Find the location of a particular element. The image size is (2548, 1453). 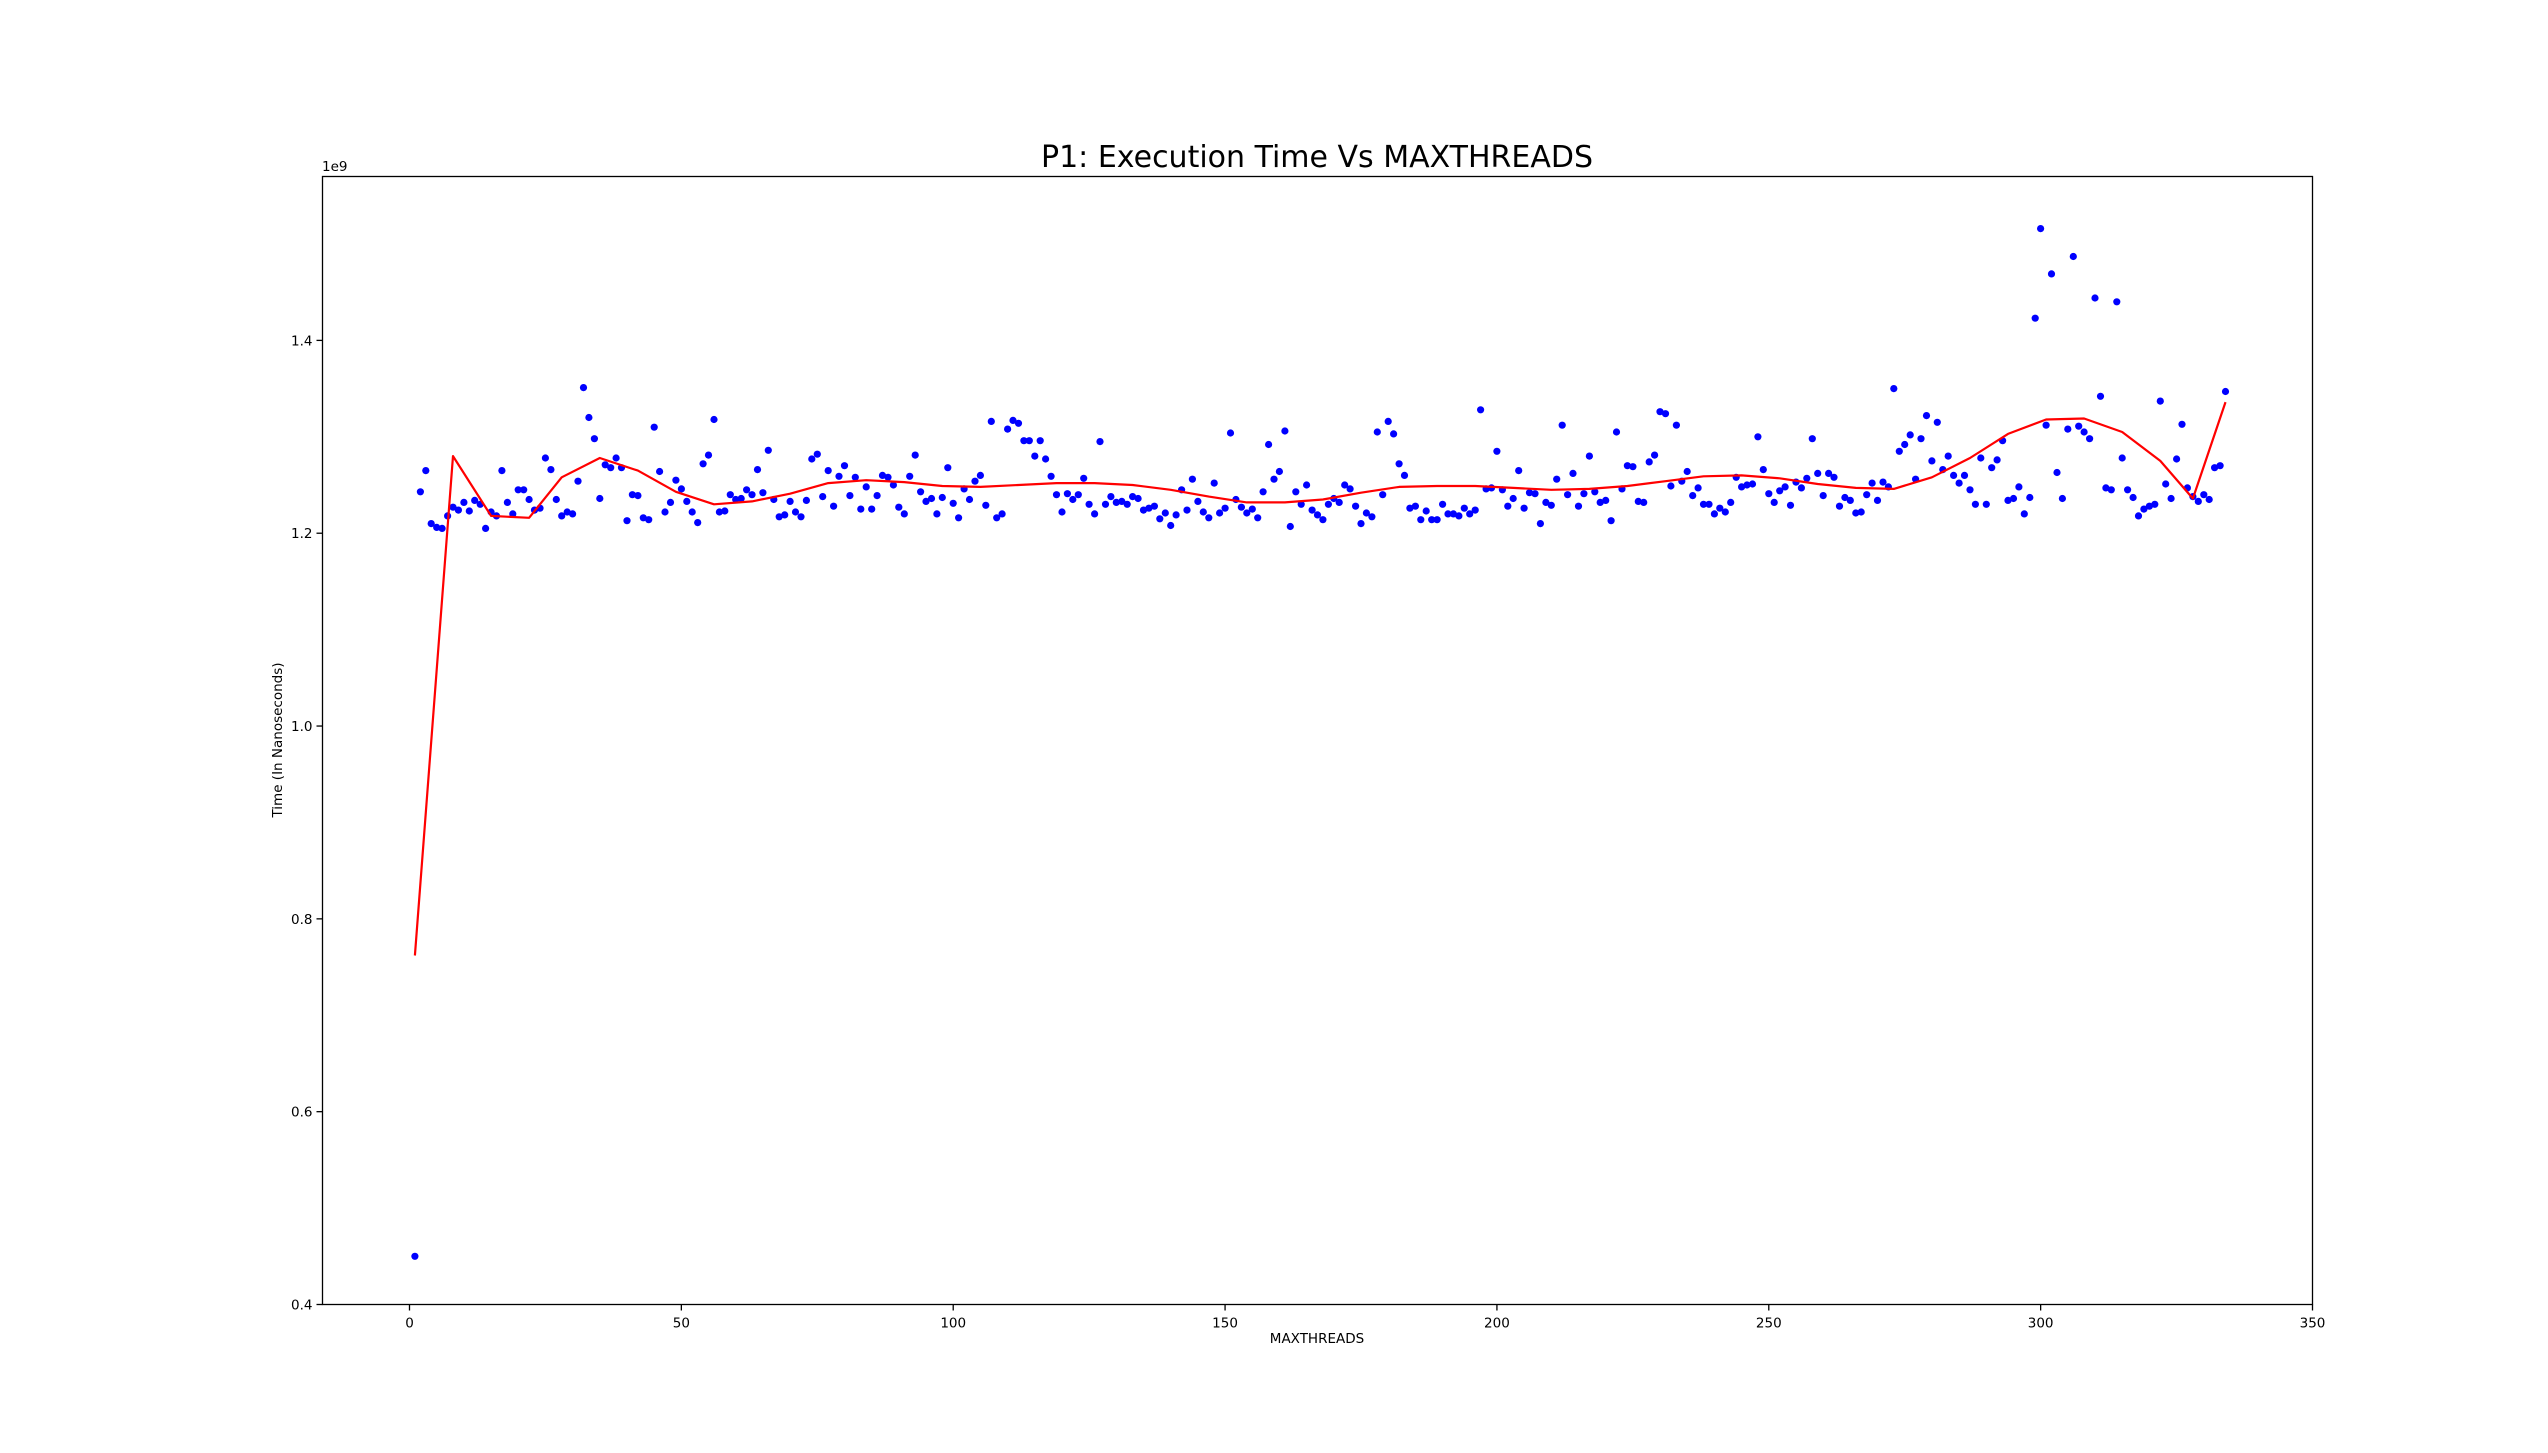

x-tick-label: 150 is located at coordinates (1225, 1324).